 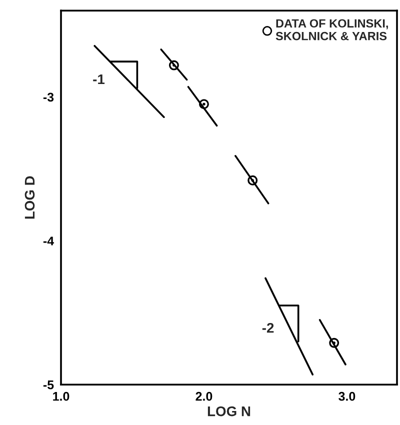 What do you see at coordinates (48, 97) in the screenshot?
I see `y-tick-label: -3` at bounding box center [48, 97].